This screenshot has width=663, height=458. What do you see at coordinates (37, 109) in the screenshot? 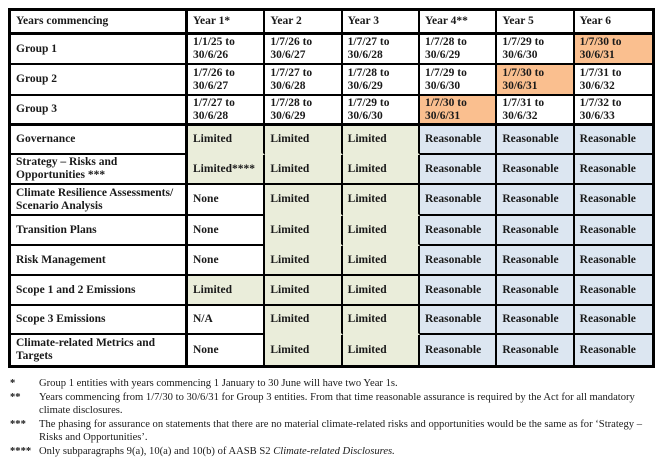
I see `group-label: Group 3` at bounding box center [37, 109].